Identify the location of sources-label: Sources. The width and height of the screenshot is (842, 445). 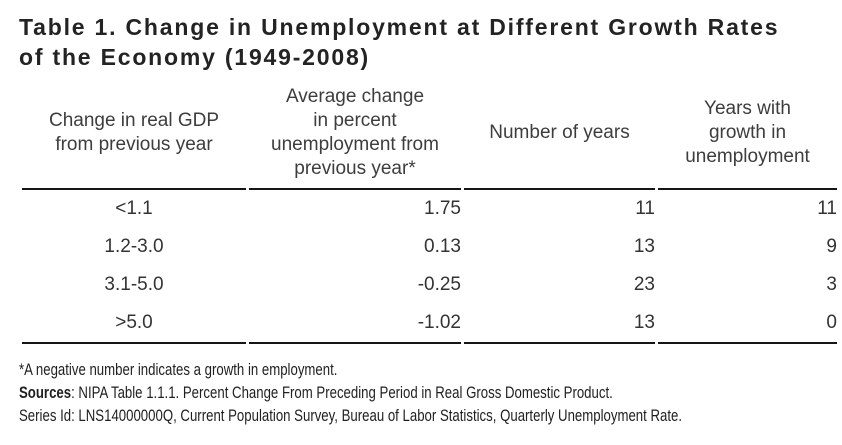
(45, 393).